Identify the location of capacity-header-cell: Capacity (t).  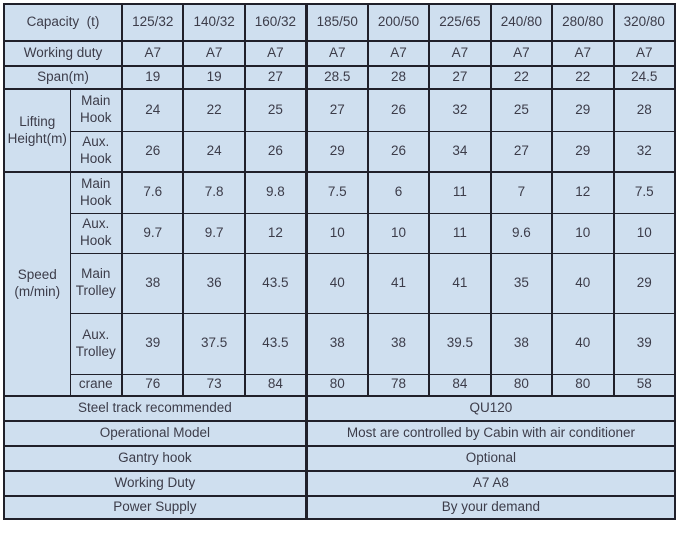
(63, 22).